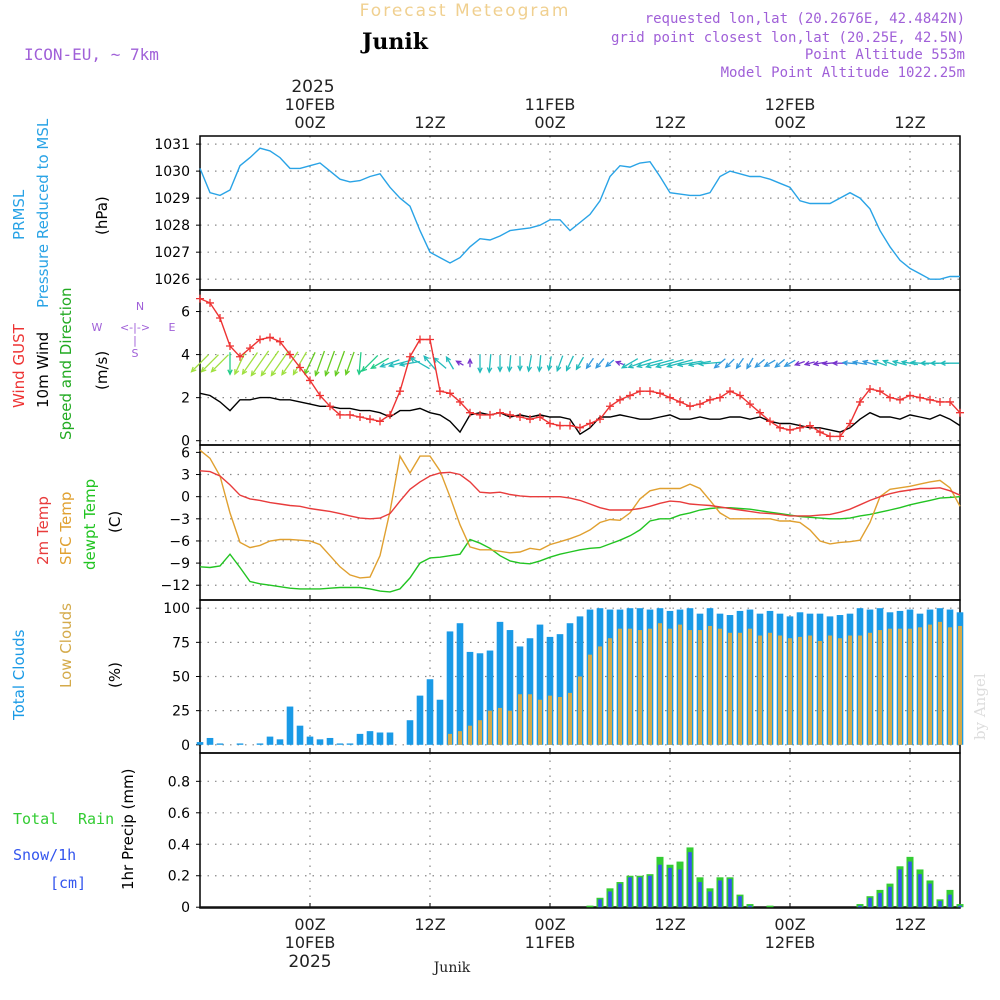 This screenshot has width=1000, height=1000. I want to click on compass-arrow: <-|->, so click(135, 327).